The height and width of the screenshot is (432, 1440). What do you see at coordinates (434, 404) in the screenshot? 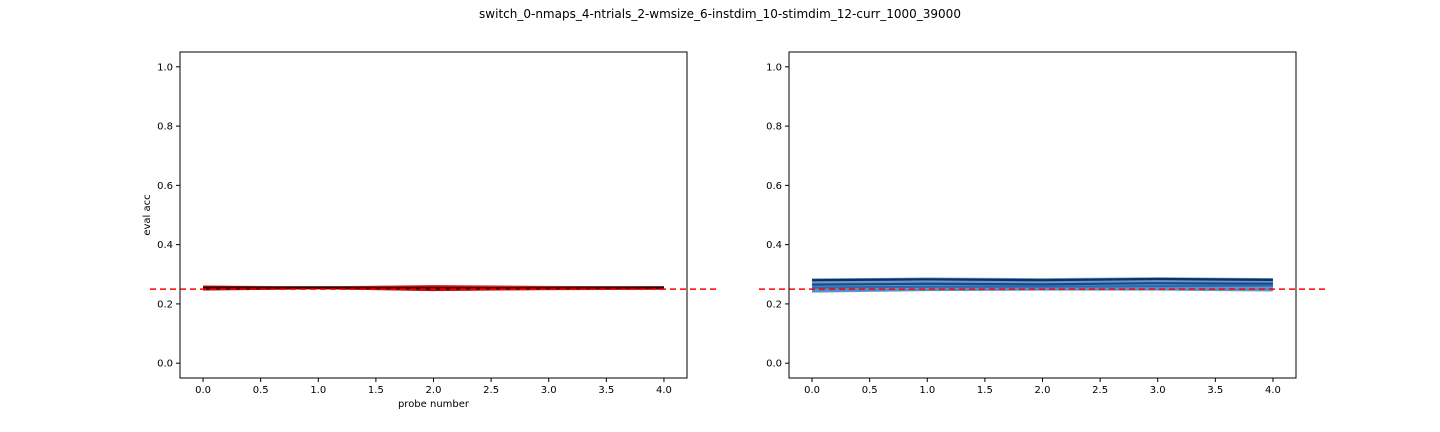
I see `x-axis-label: probe number` at bounding box center [434, 404].